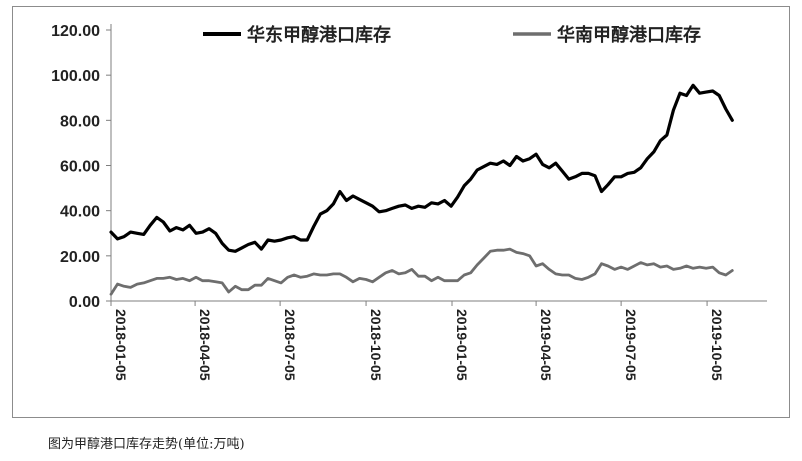  Describe the element at coordinates (205, 345) in the screenshot. I see `x-tick-label: 2018-04-05` at that location.